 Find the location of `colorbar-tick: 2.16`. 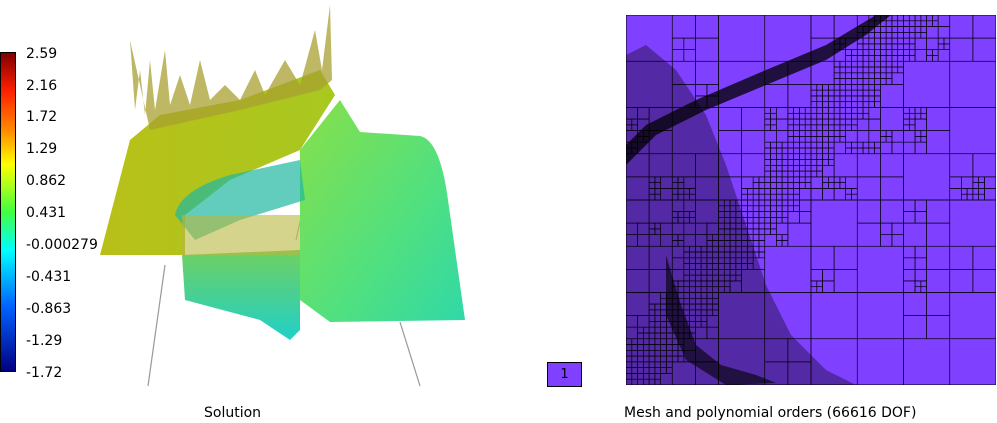

colorbar-tick: 2.16 is located at coordinates (42, 86).